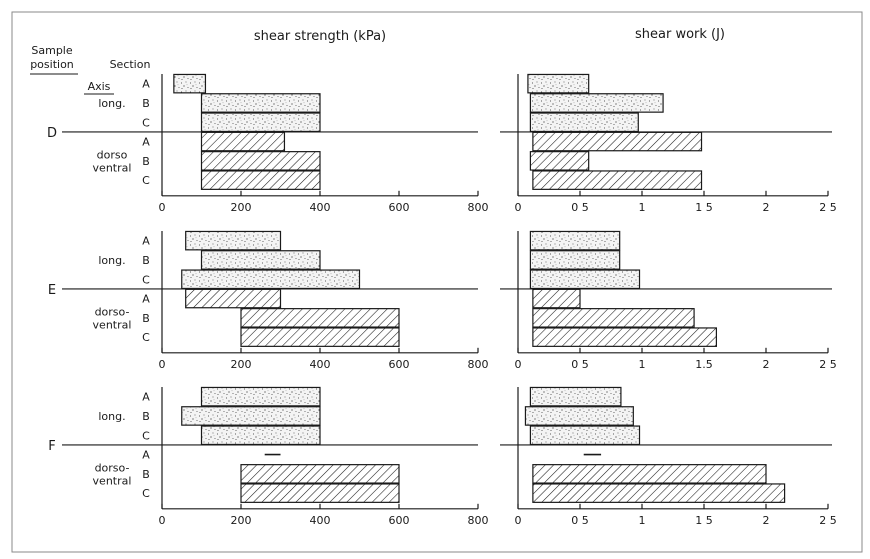 This screenshot has width=870, height=559. I want to click on axis-header: Axis, so click(99, 86).